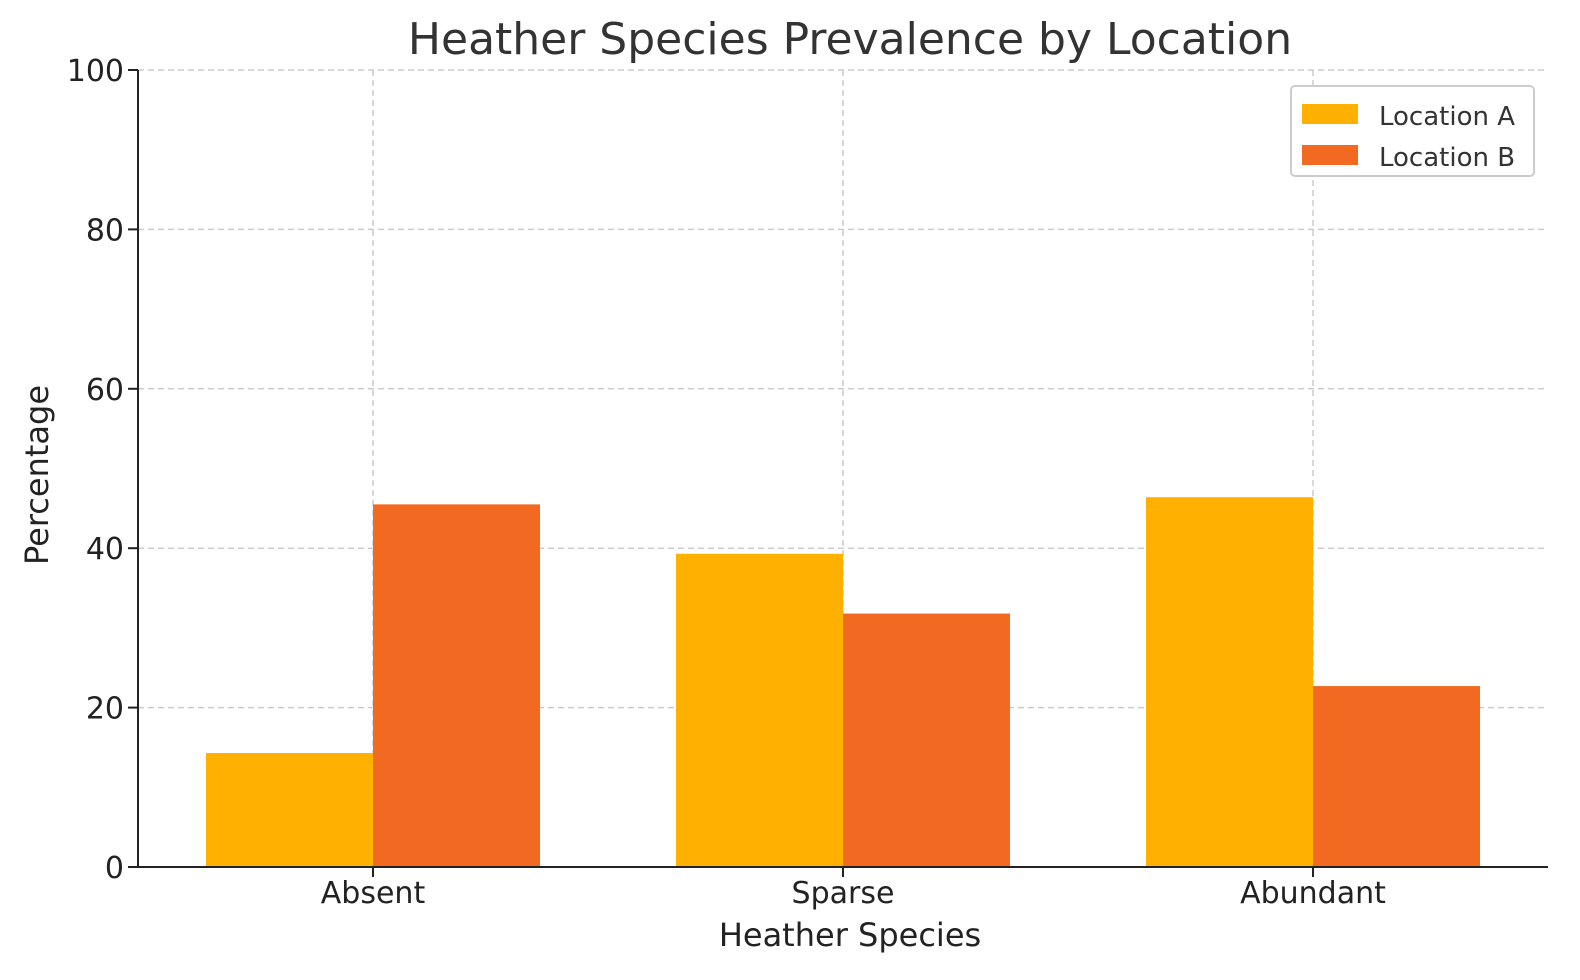  I want to click on legend-label: Location B, so click(1447, 158).